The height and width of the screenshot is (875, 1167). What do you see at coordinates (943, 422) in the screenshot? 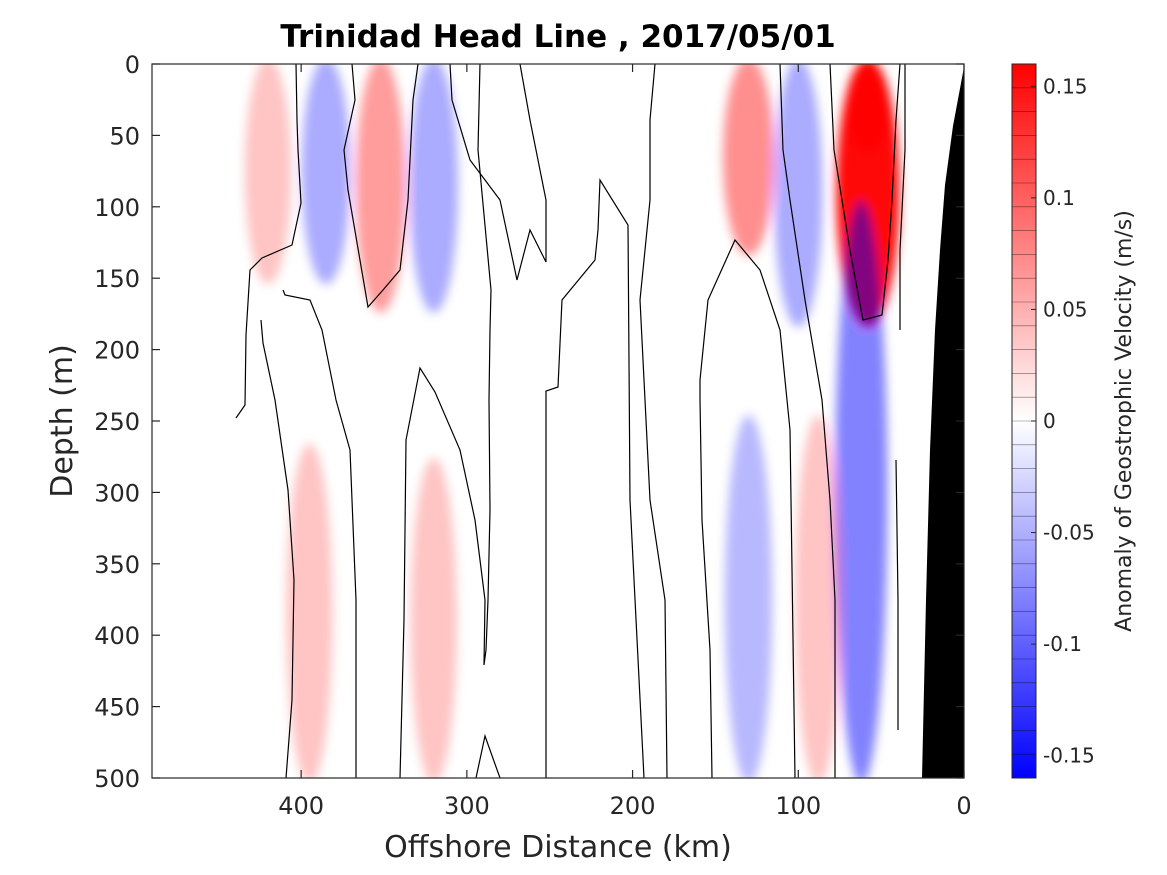
I see `bathymetry` at bounding box center [943, 422].